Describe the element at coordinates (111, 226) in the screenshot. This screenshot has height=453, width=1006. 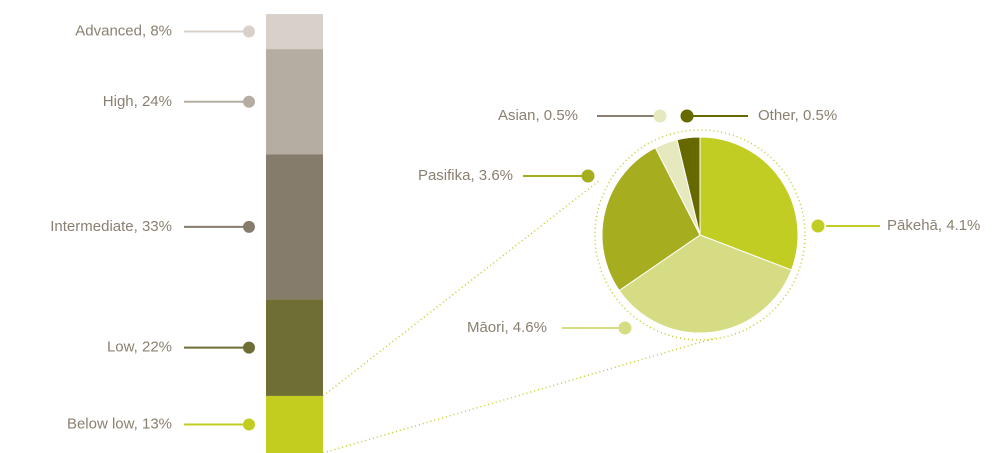
I see `bar-label: Intermediate, 33%` at that location.